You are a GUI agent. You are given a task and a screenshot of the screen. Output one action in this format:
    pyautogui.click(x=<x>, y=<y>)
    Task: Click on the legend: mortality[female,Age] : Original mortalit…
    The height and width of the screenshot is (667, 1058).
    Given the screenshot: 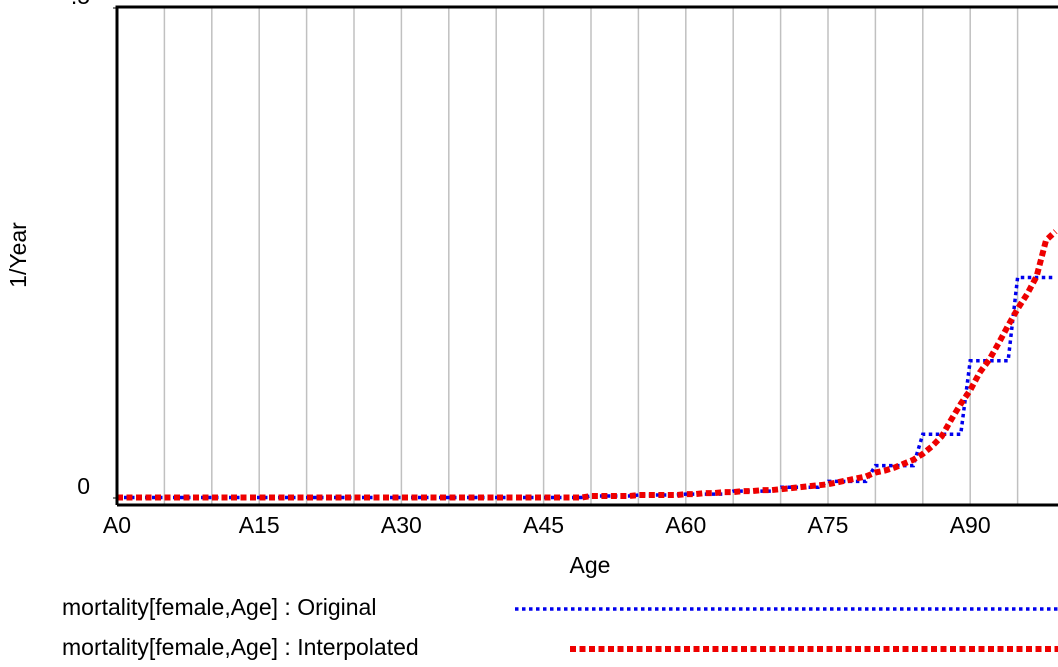 What is the action you would take?
    pyautogui.click(x=560, y=627)
    